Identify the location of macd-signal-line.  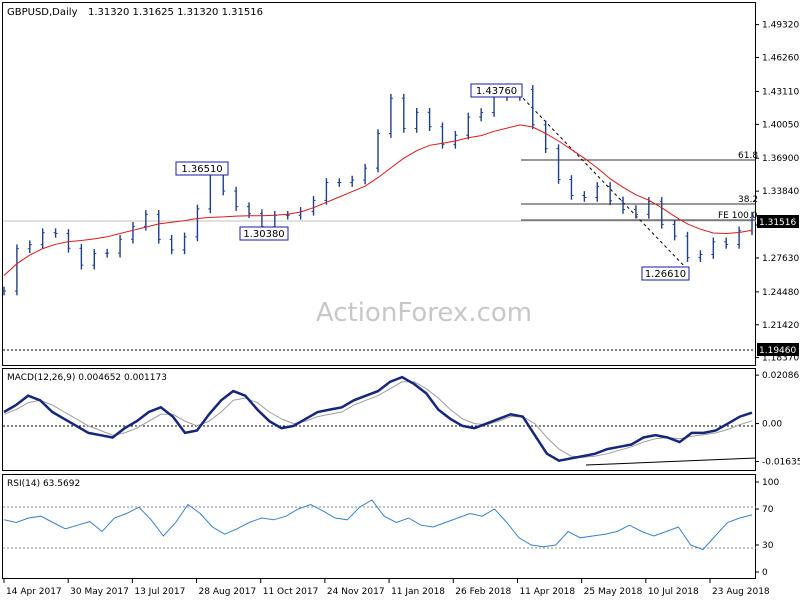
(378, 419).